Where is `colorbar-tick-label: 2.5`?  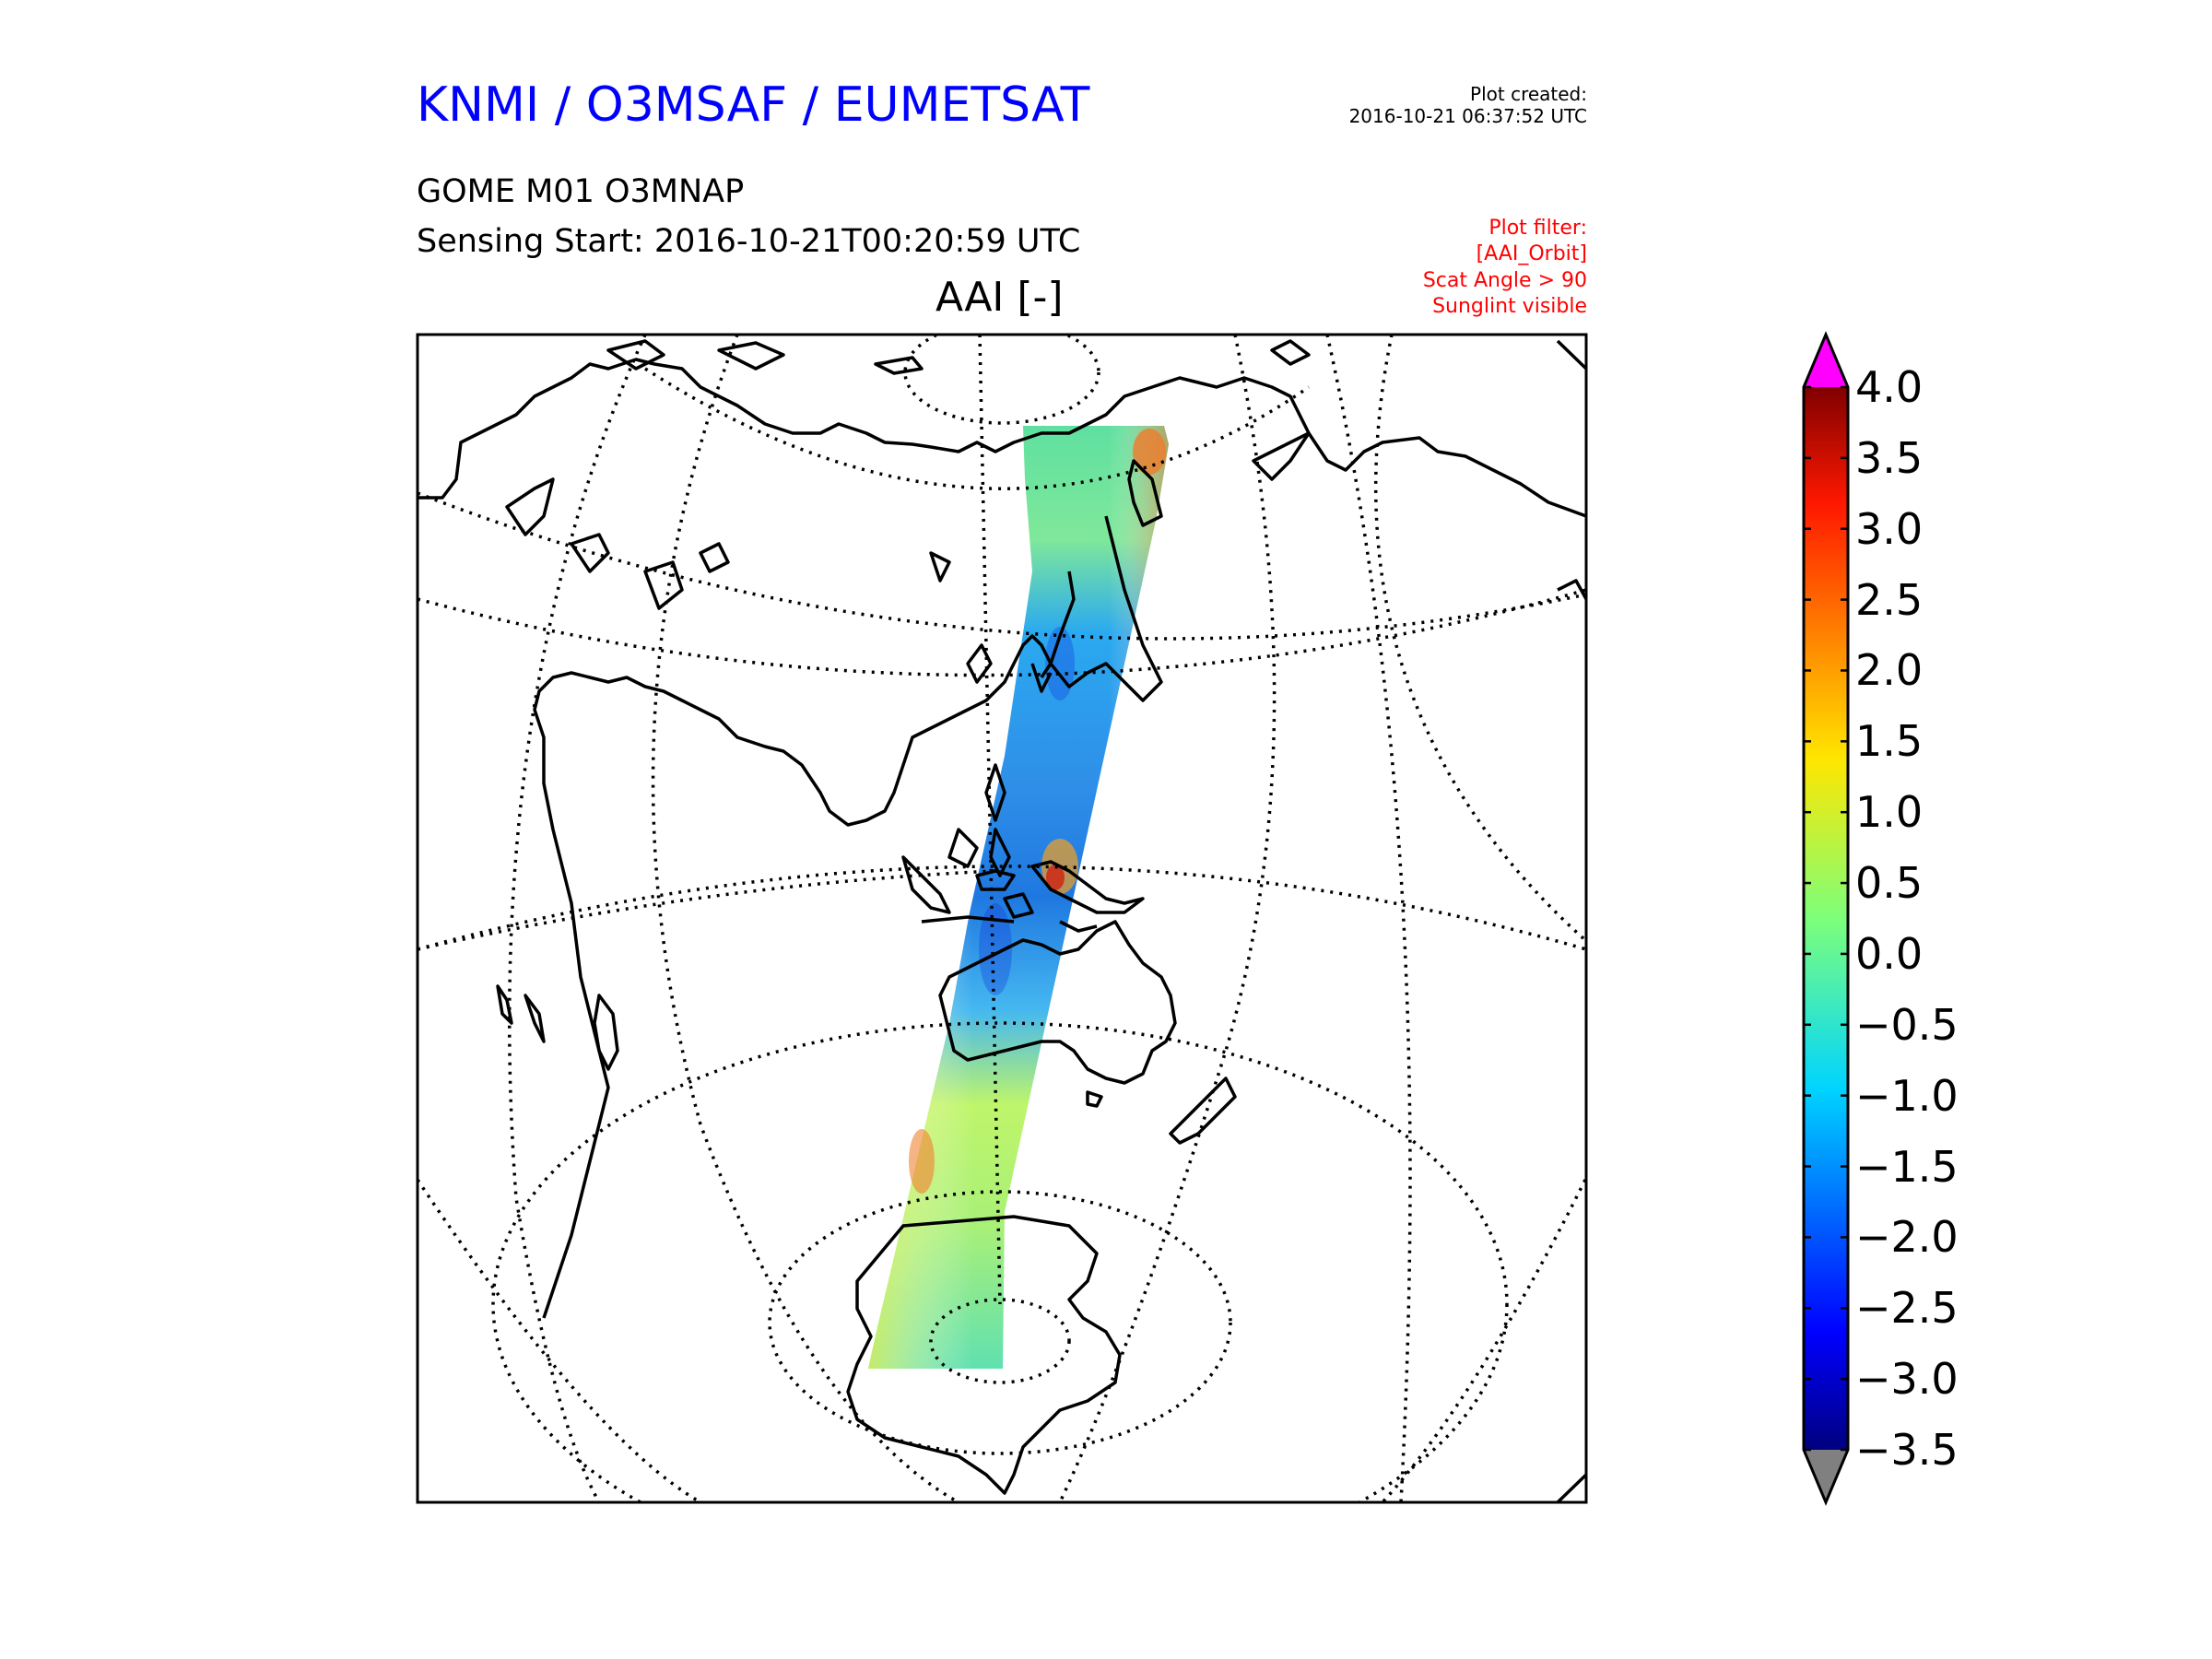
colorbar-tick-label: 2.5 is located at coordinates (1889, 599).